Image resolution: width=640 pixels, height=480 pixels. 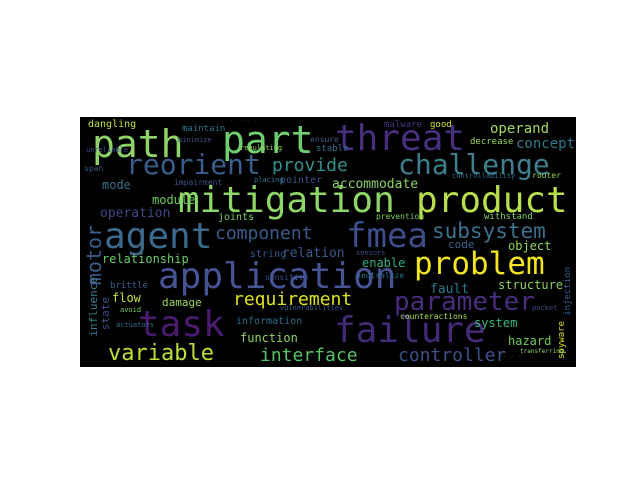 What do you see at coordinates (198, 182) in the screenshot?
I see `word-impairment: impairment` at bounding box center [198, 182].